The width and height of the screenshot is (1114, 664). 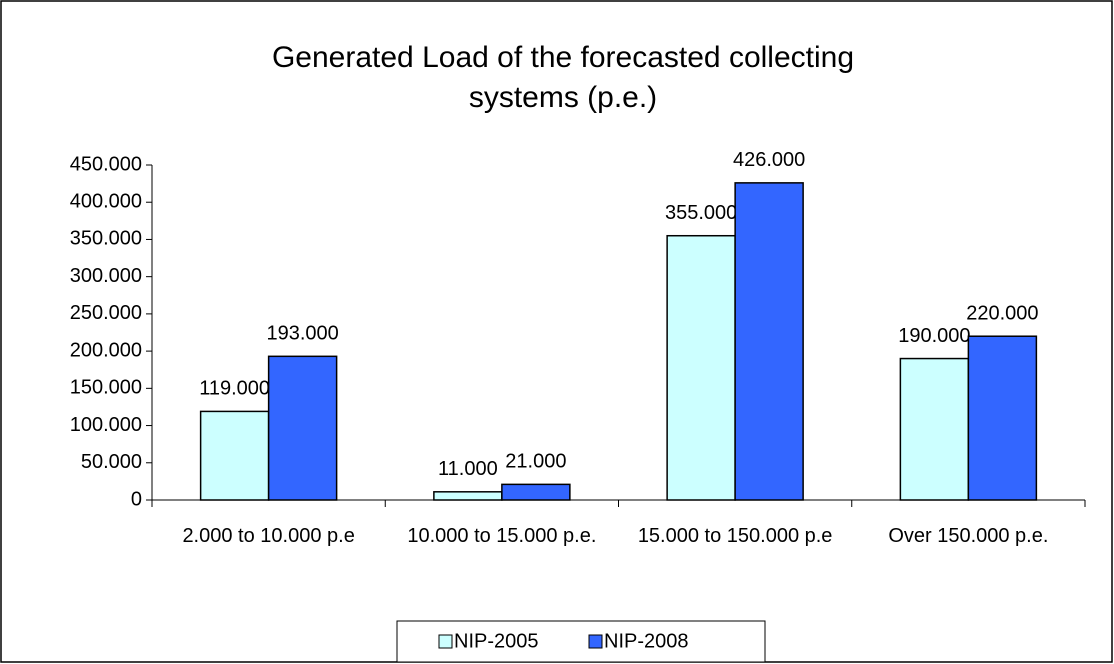 What do you see at coordinates (735, 536) in the screenshot?
I see `x-tick-label: 15.000 to 150.000 p.e` at bounding box center [735, 536].